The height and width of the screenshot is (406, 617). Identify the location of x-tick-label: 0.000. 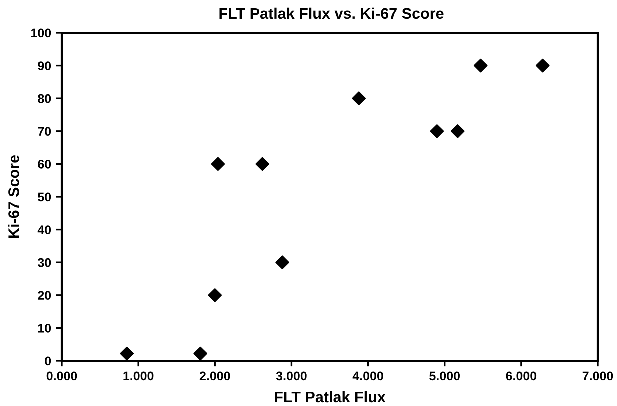
(62, 376).